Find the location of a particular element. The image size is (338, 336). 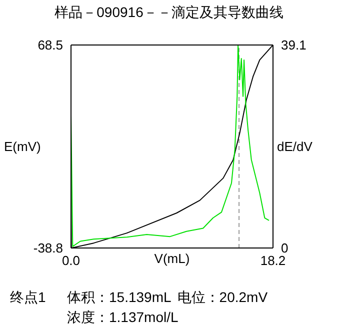

y2-axis-title: dE/dV is located at coordinates (295, 146).